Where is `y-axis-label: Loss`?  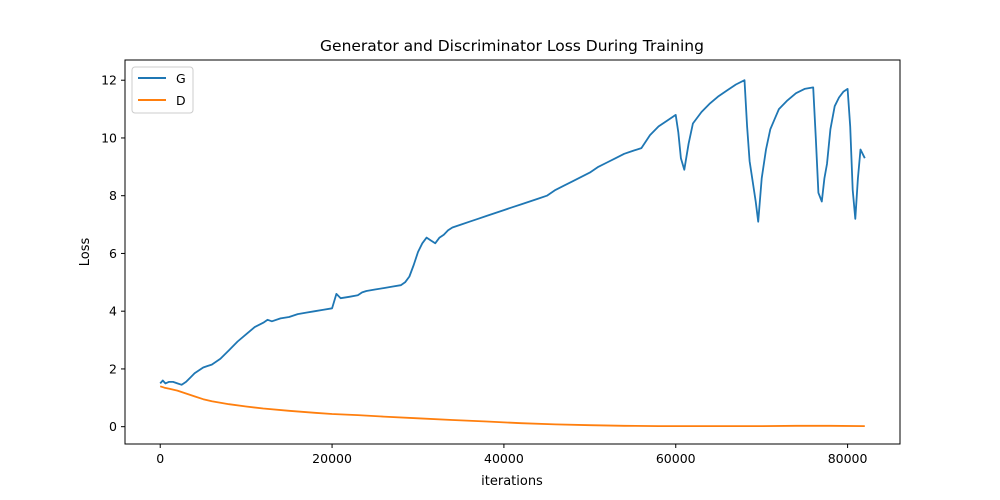
y-axis-label: Loss is located at coordinates (85, 252).